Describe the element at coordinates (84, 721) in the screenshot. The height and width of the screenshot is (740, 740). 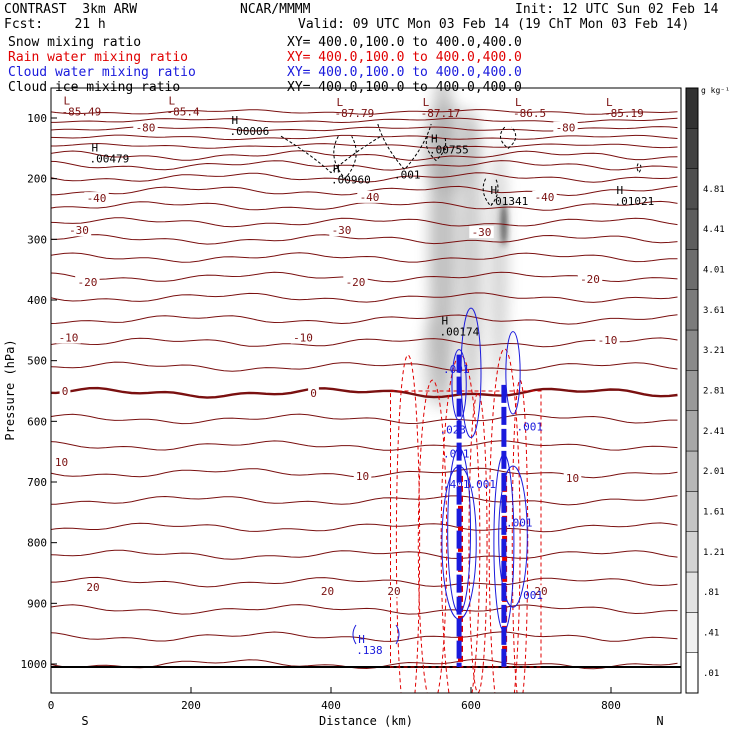
I see `south-label: S` at that location.